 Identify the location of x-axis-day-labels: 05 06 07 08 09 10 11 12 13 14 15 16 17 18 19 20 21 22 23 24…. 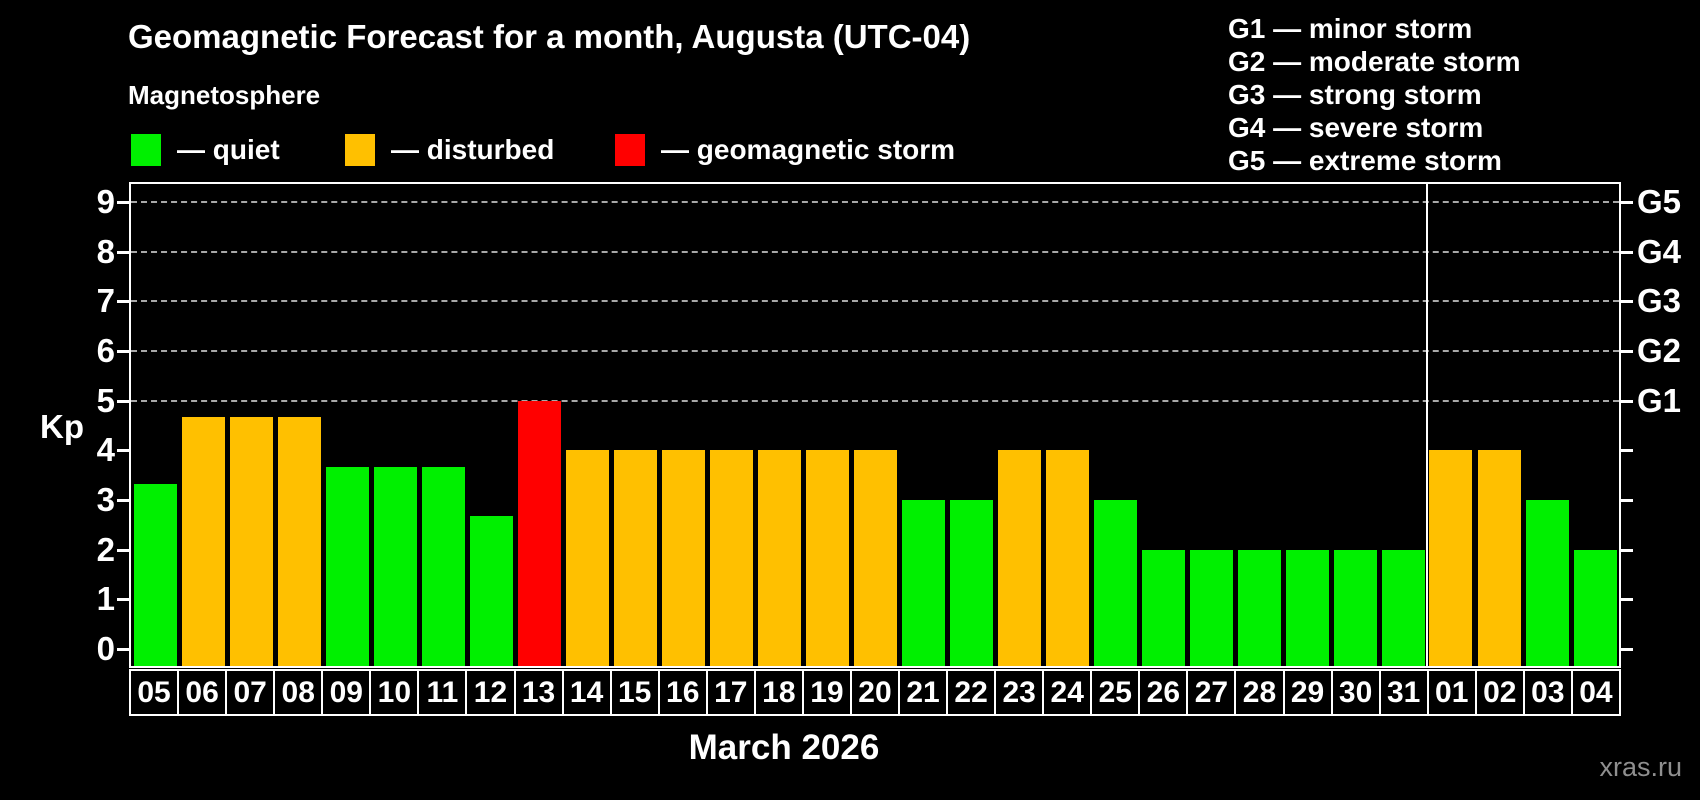
(875, 692).